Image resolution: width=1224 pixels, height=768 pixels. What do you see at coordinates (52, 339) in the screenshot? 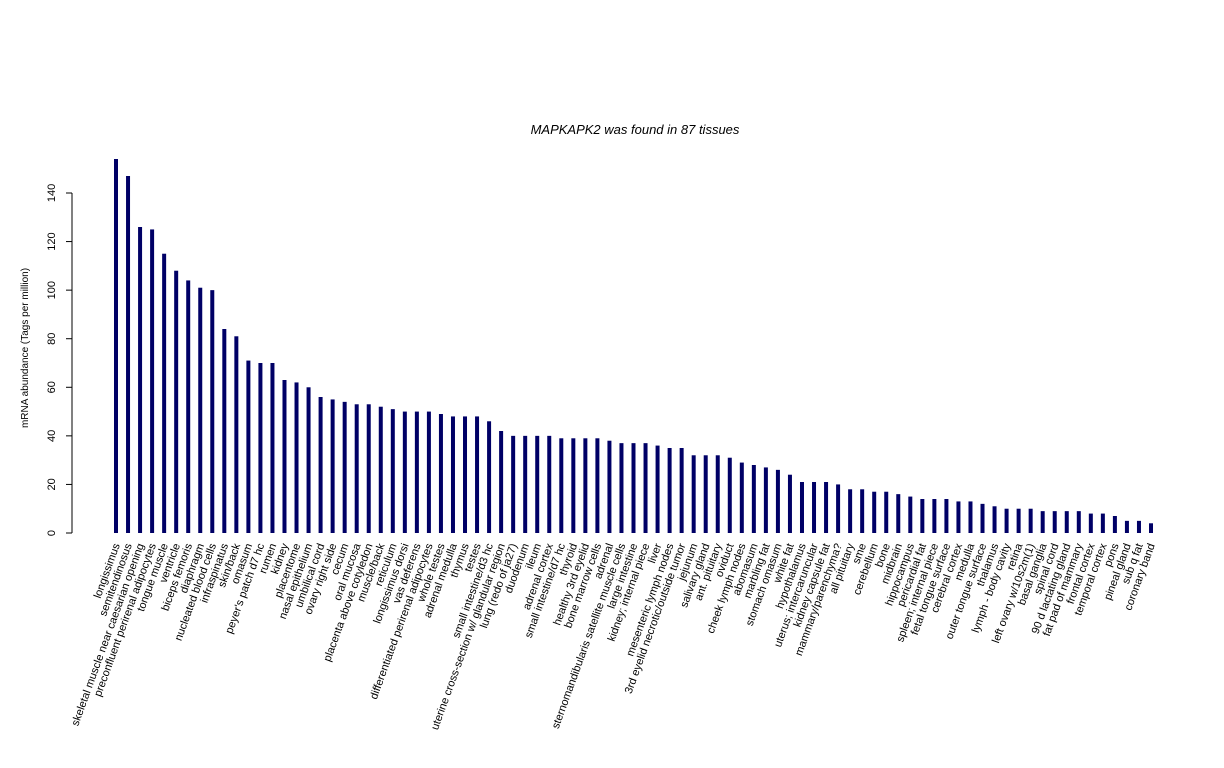
I see `y-tick-label: 80` at bounding box center [52, 339].